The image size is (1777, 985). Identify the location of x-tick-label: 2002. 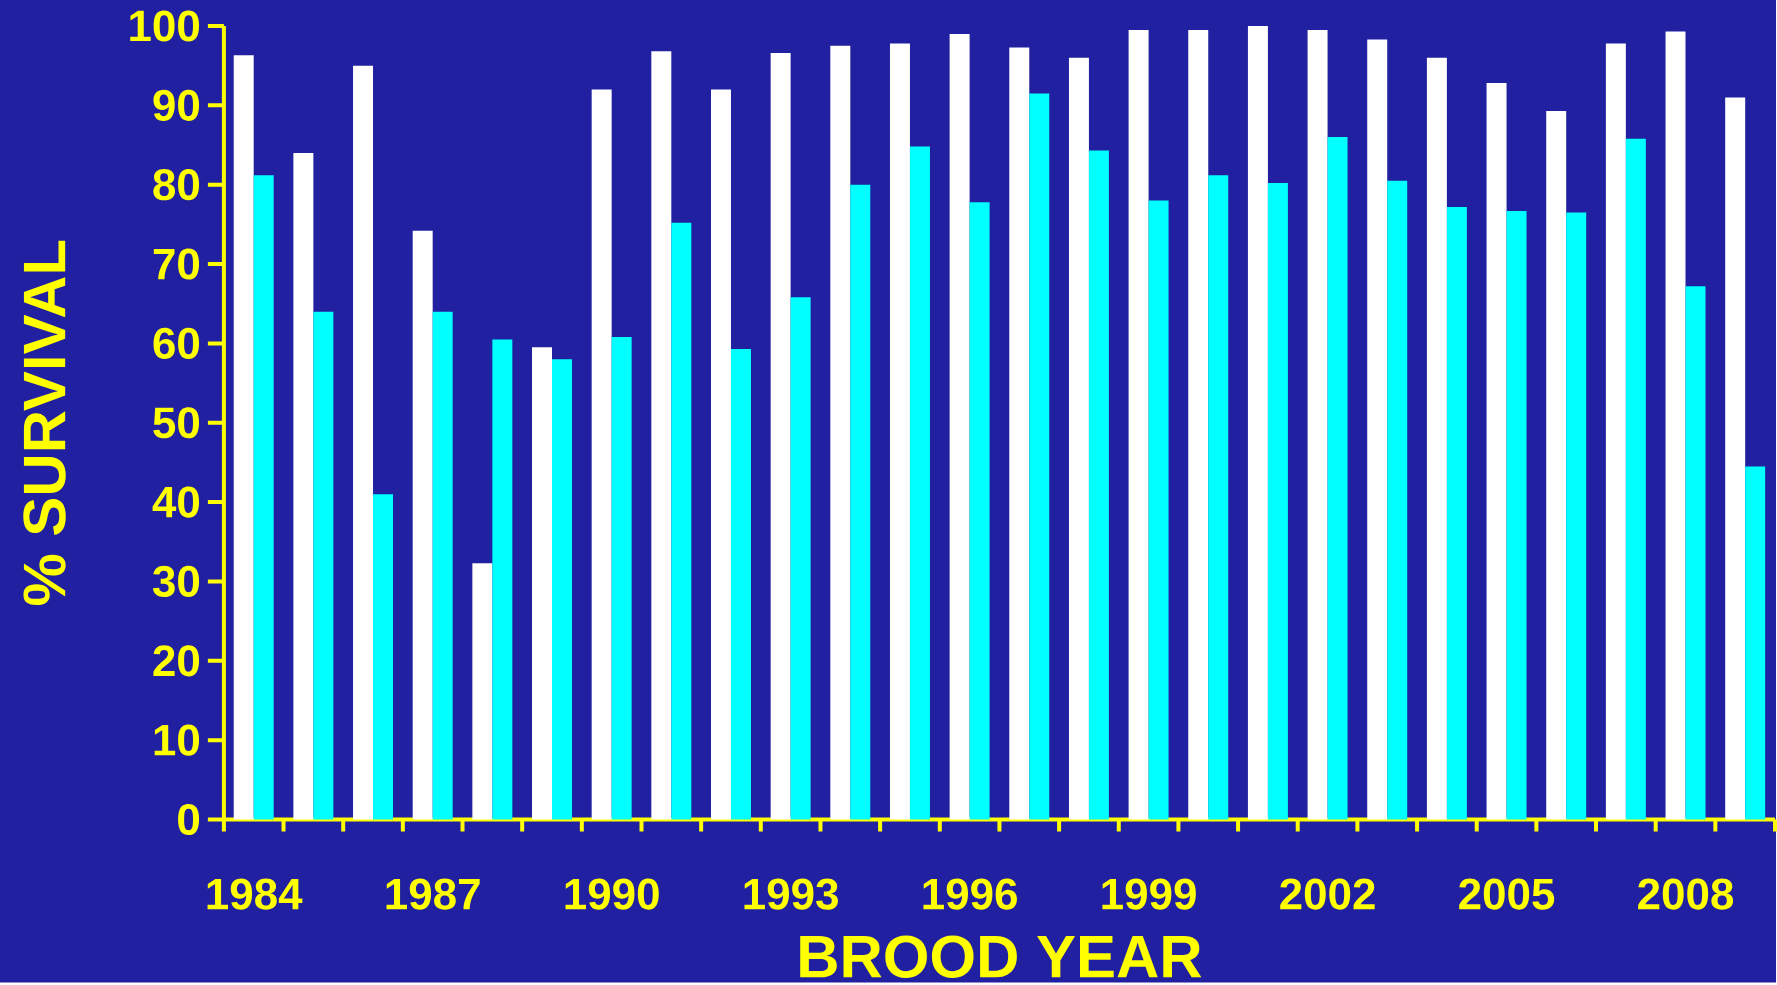
(1327, 894).